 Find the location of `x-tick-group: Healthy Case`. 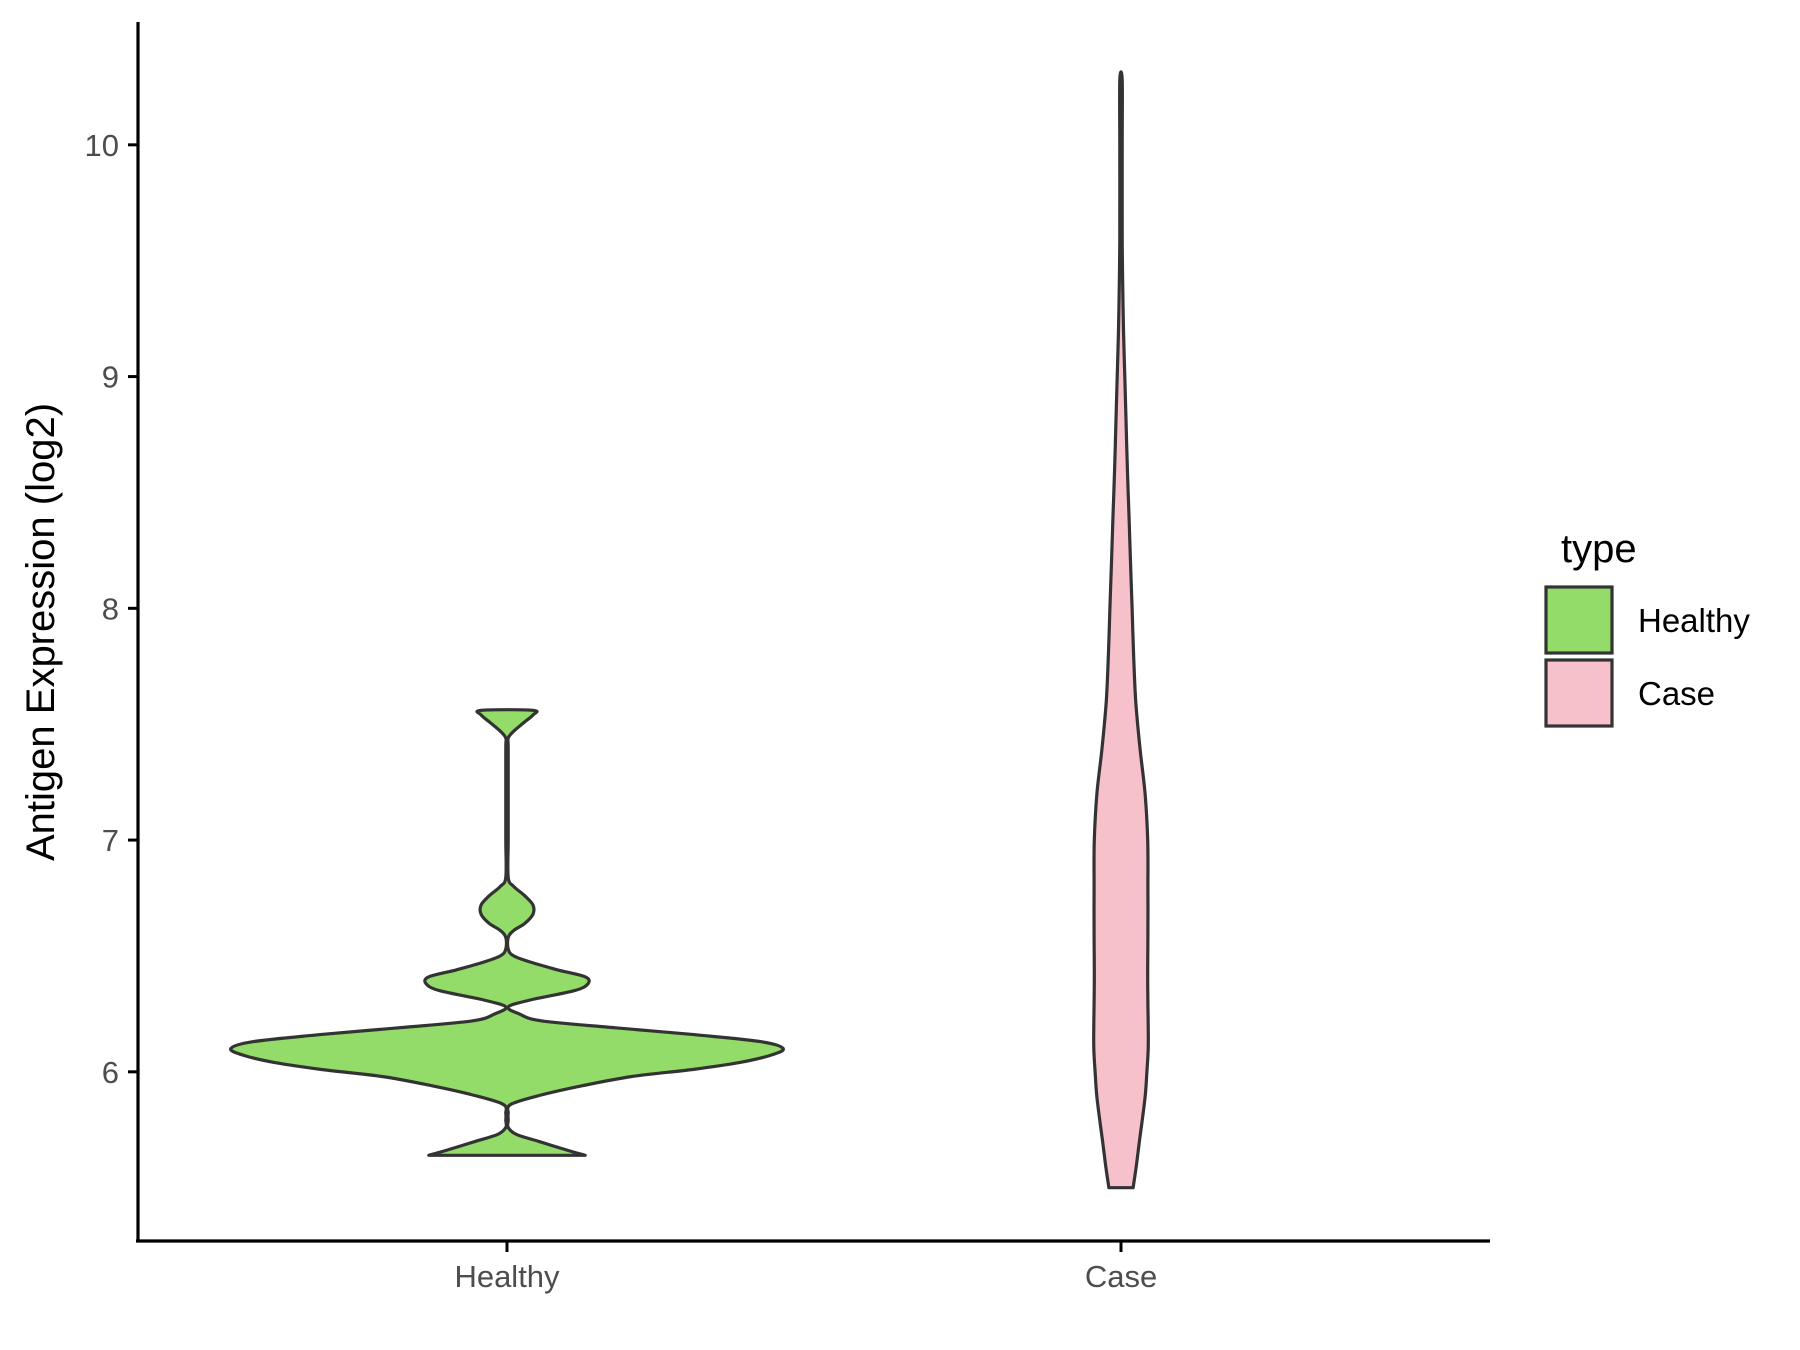

x-tick-group: Healthy Case is located at coordinates (805, 1267).